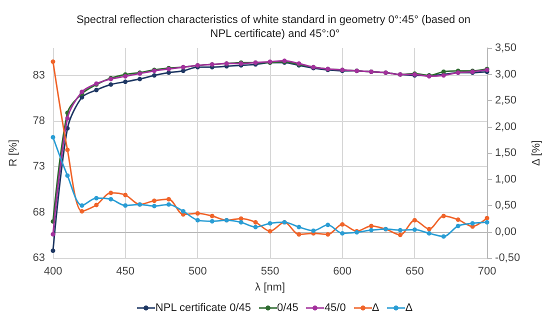 The width and height of the screenshot is (550, 326). What do you see at coordinates (505, 232) in the screenshot?
I see `y2-tick-label: 0,00` at bounding box center [505, 232].